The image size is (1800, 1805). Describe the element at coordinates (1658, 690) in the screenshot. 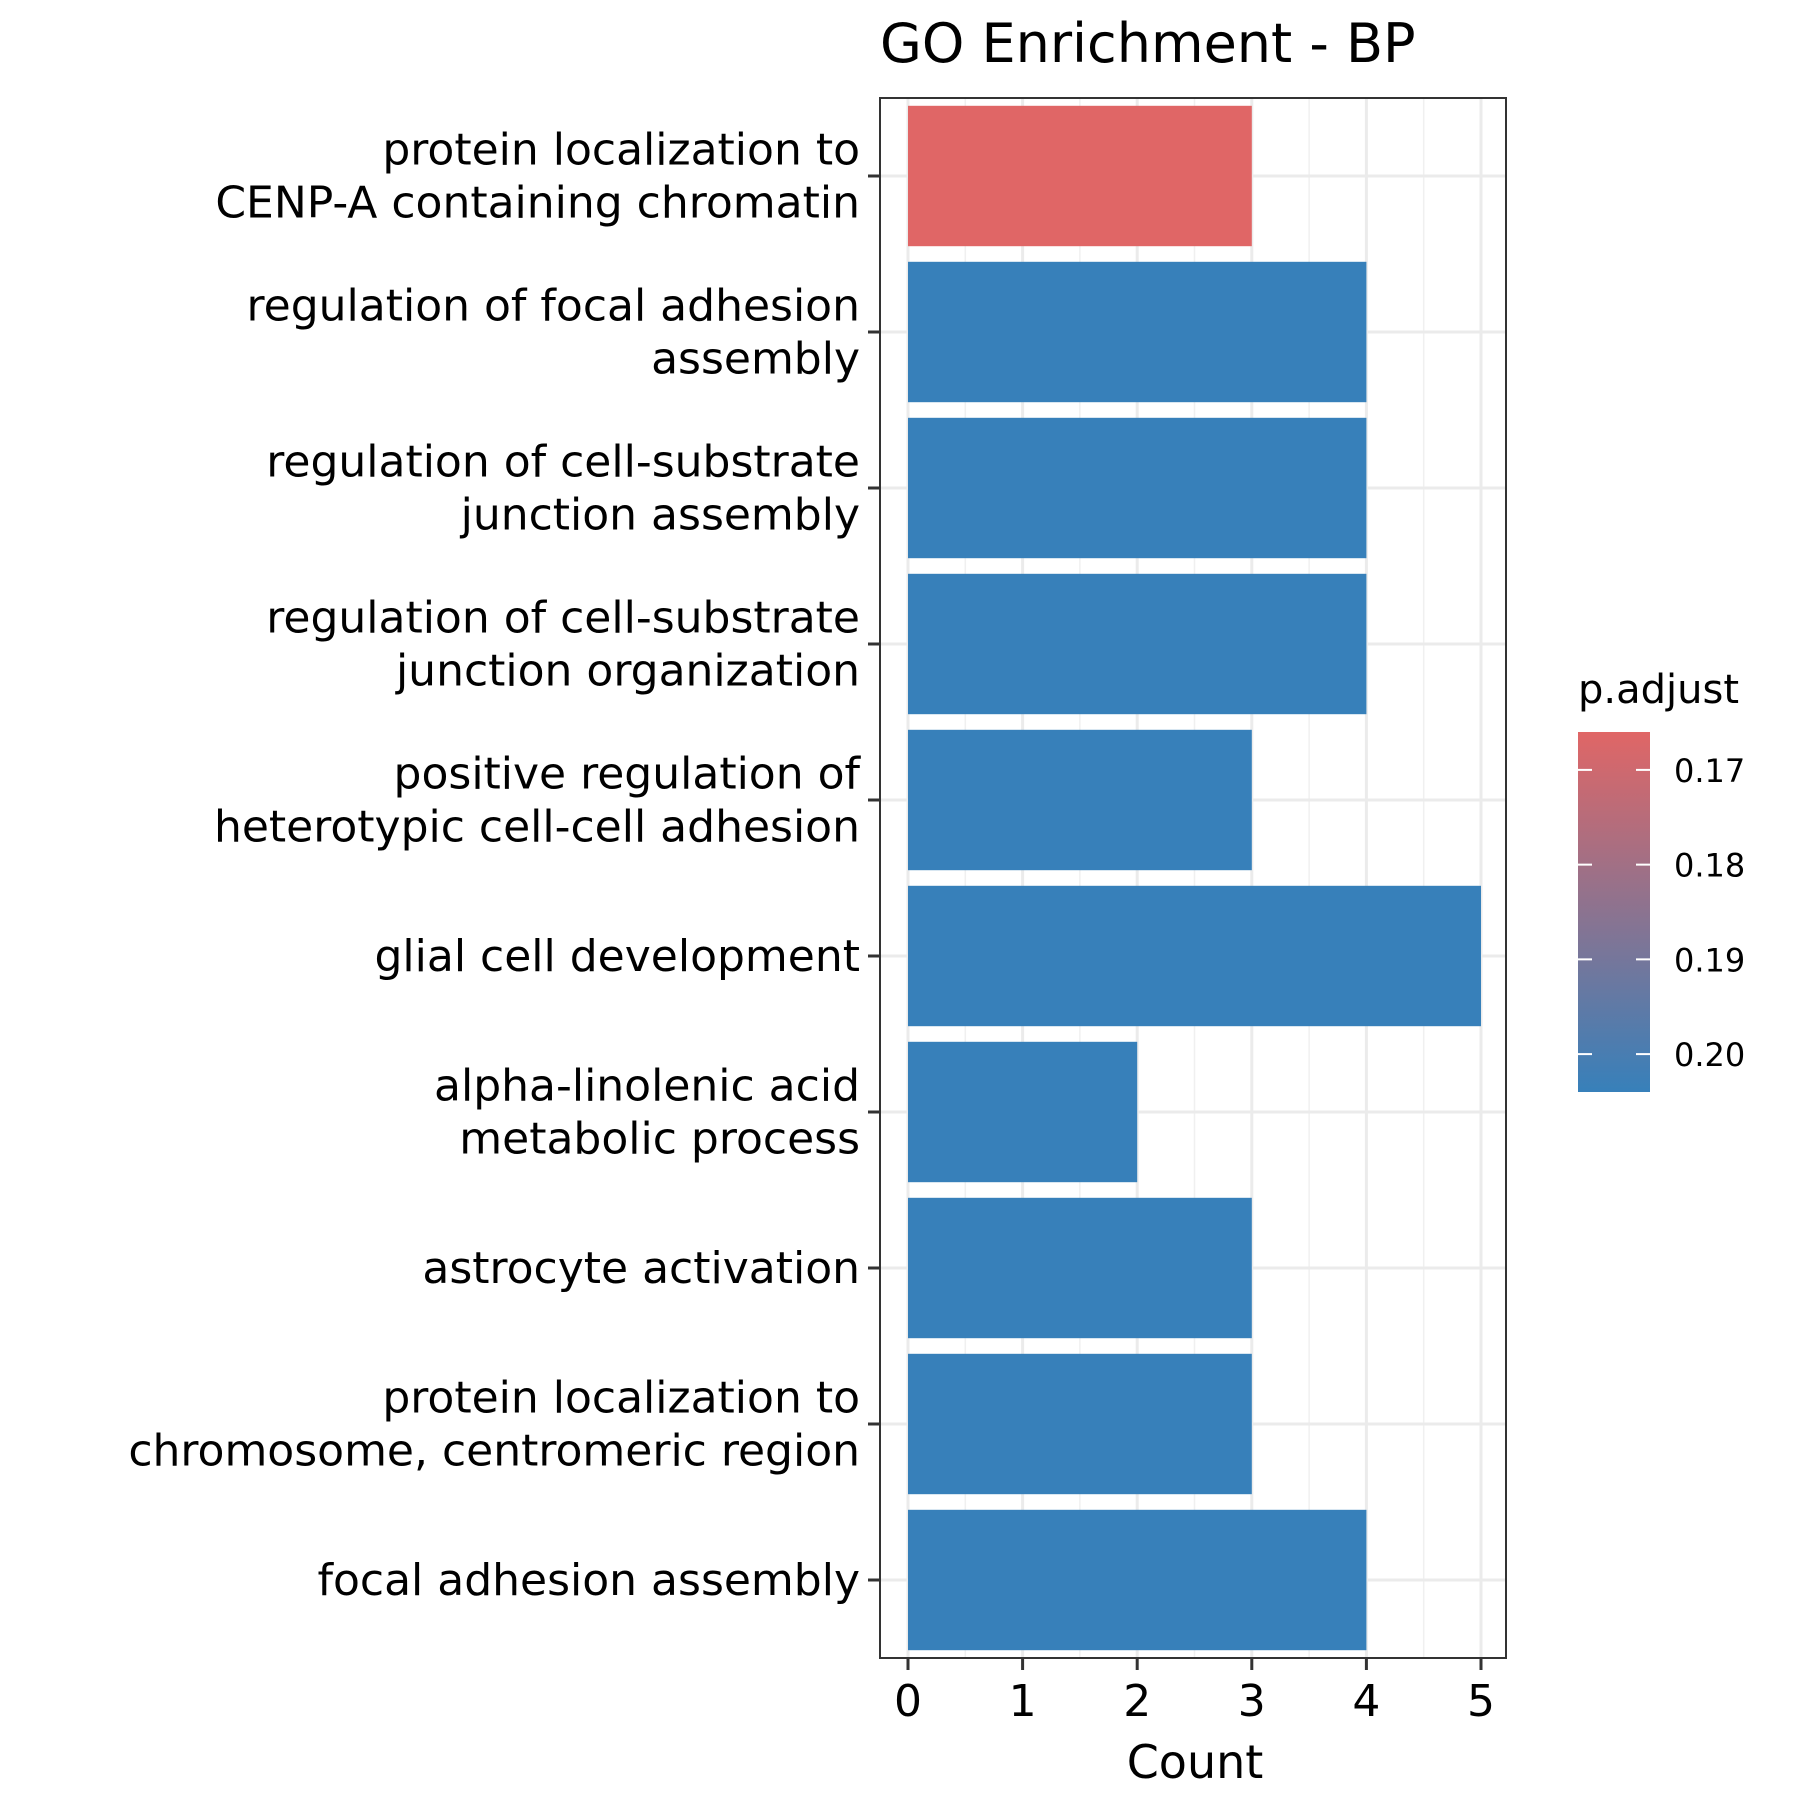

I see `legend-title: p.adjust` at that location.